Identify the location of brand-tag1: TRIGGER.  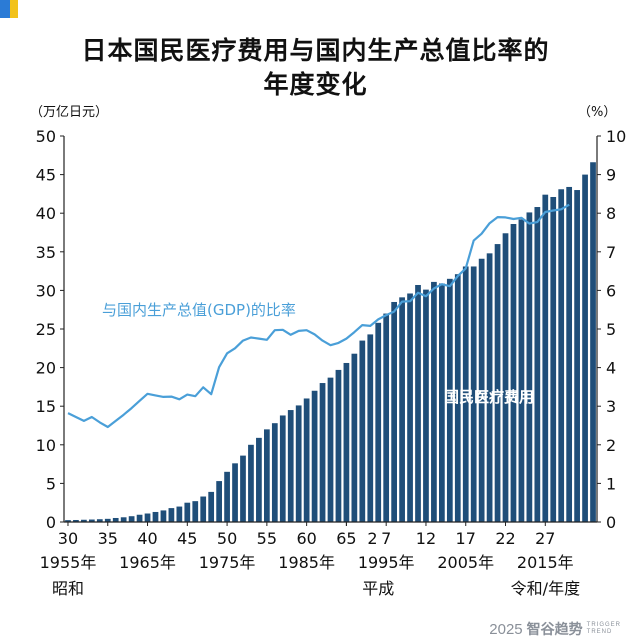
(603, 625).